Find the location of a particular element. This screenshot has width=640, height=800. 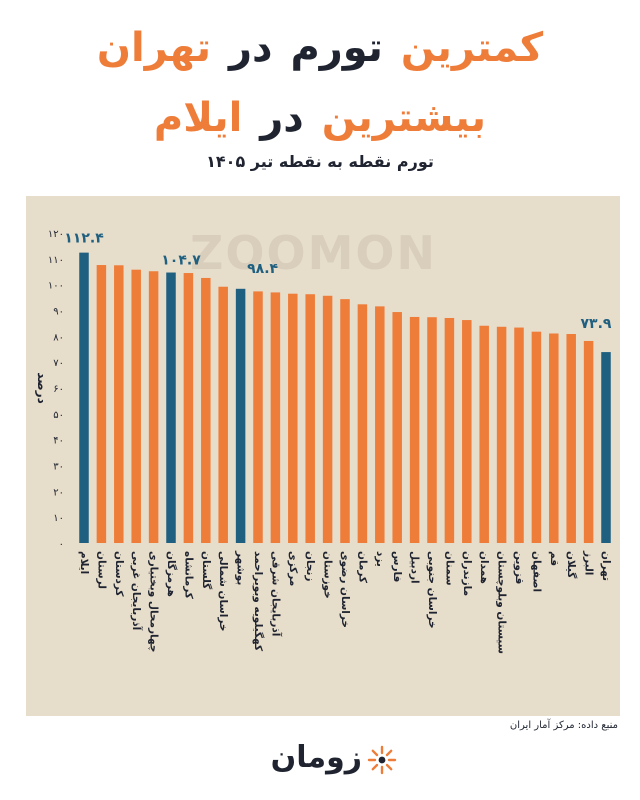

category-label: کهگیلویه وبویراحمد is located at coordinates (258, 601).